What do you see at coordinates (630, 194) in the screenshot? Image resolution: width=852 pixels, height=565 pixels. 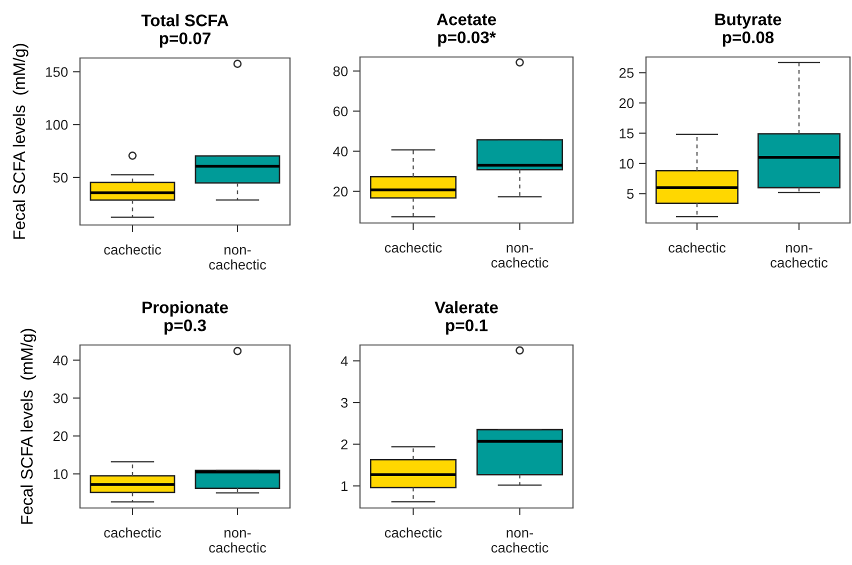 I see `y-tick-label: 5` at bounding box center [630, 194].